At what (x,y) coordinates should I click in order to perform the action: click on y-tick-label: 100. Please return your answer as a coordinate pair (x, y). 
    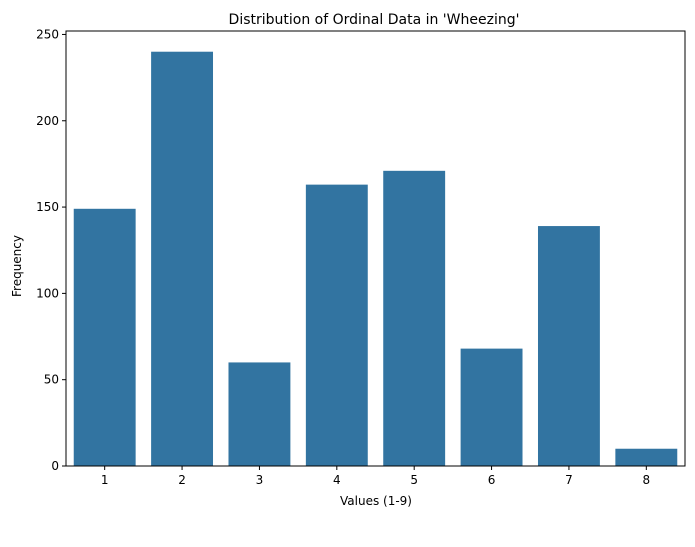
    Looking at the image, I should click on (47, 293).